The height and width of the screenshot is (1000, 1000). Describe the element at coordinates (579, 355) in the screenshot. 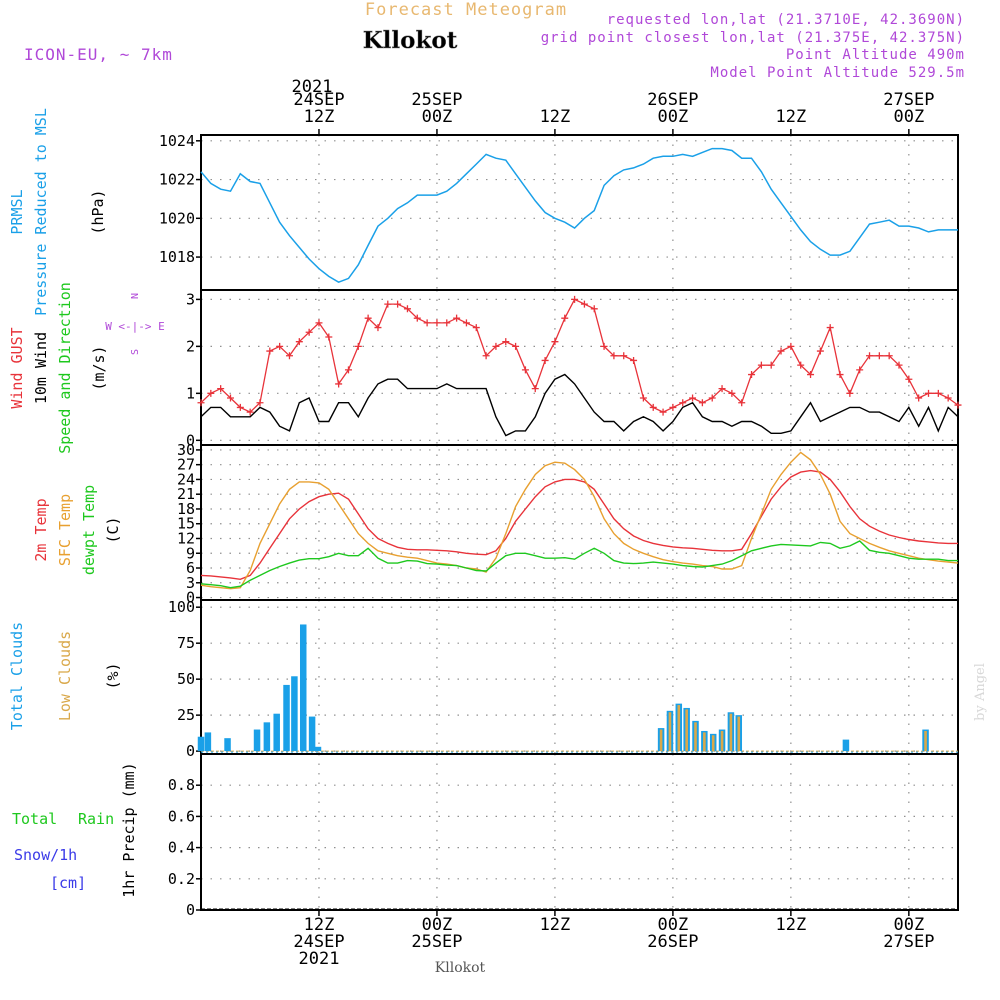

I see `gust-line` at that location.